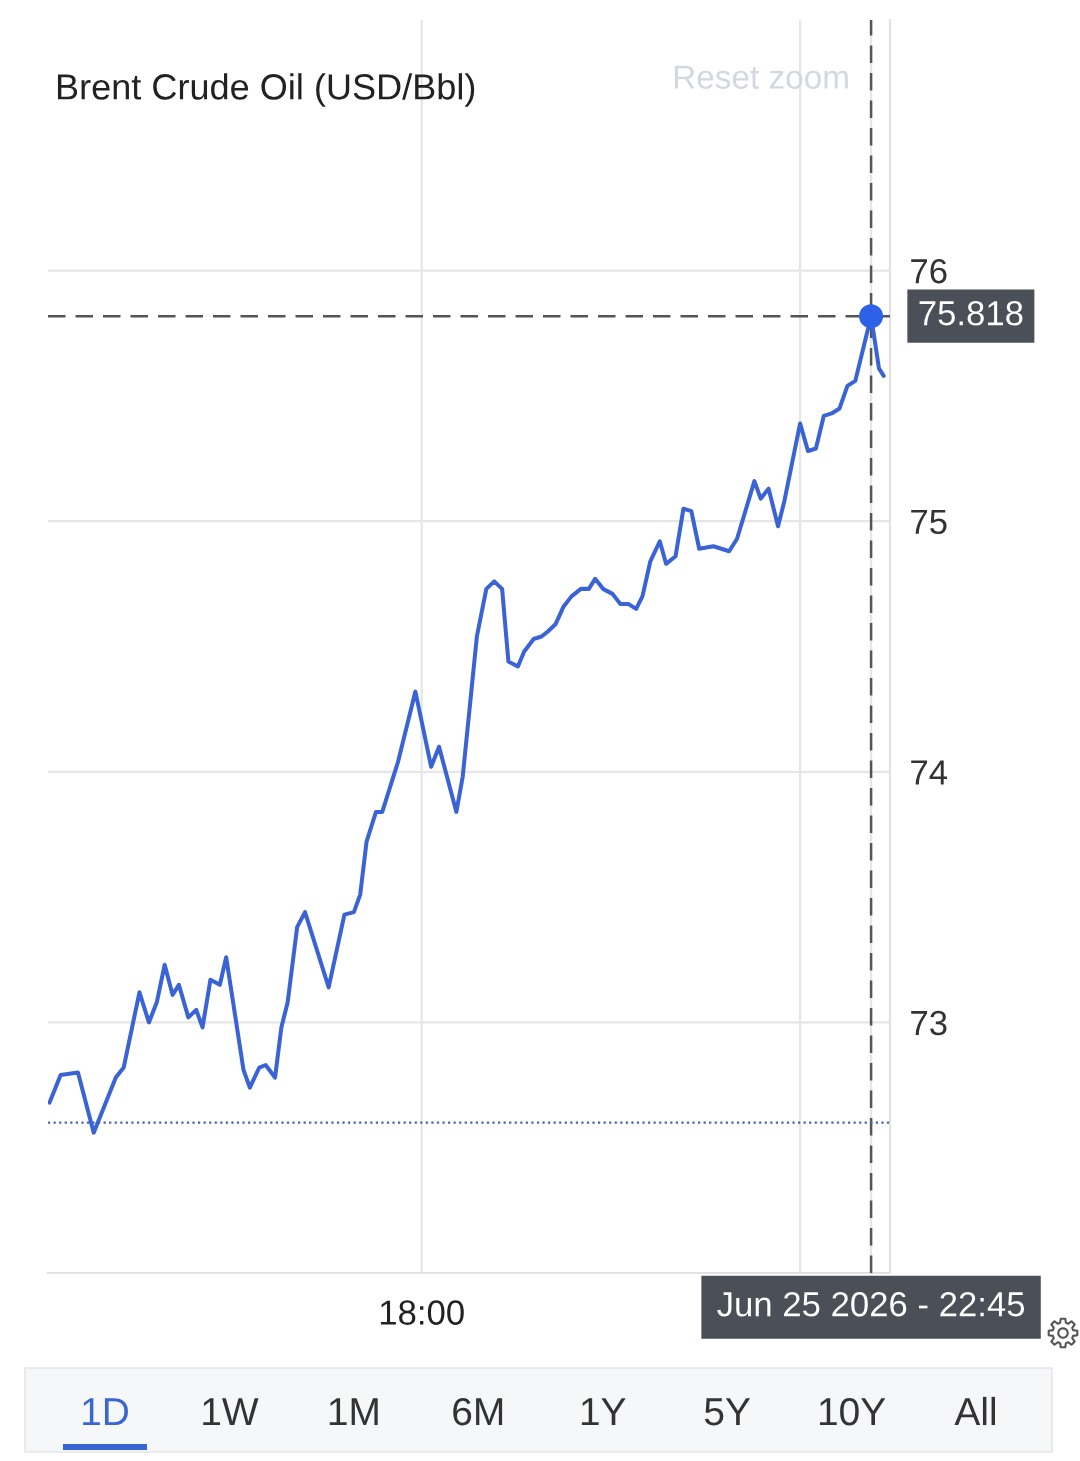 Image resolution: width=1080 pixels, height=1461 pixels. What do you see at coordinates (422, 1312) in the screenshot?
I see `x-tick-label: 18:00` at bounding box center [422, 1312].